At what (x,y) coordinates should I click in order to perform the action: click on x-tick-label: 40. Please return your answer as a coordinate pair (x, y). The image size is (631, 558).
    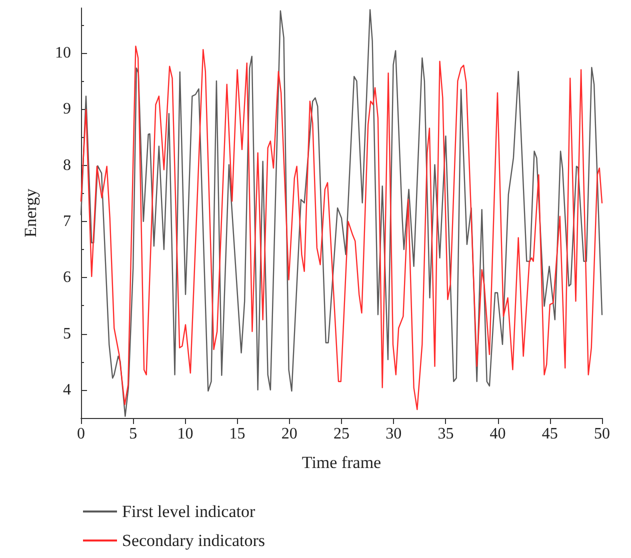
    Looking at the image, I should click on (498, 434).